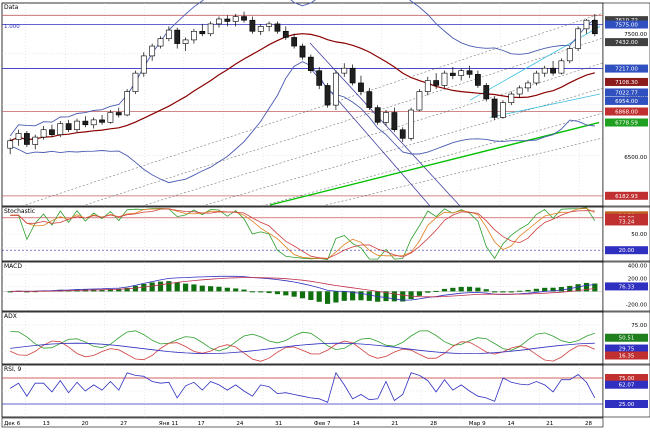 This screenshot has width=650, height=432. What do you see at coordinates (626, 83) in the screenshot?
I see `price-tag-label: 7108.30` at bounding box center [626, 83].